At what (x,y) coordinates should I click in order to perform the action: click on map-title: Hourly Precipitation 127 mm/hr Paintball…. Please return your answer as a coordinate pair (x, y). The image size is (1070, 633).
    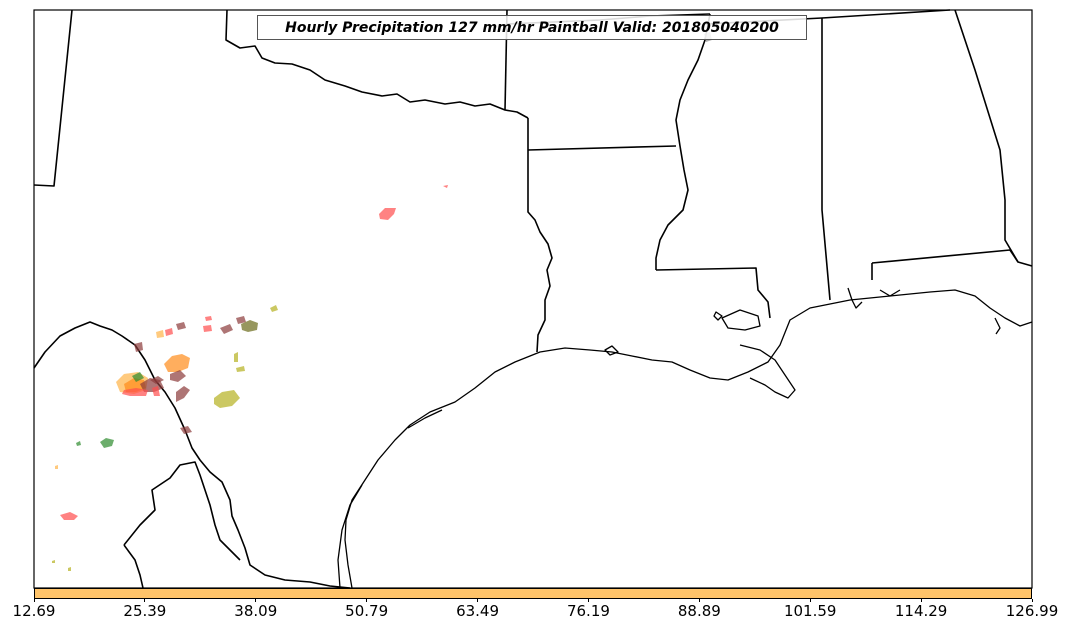
    Looking at the image, I should click on (532, 27).